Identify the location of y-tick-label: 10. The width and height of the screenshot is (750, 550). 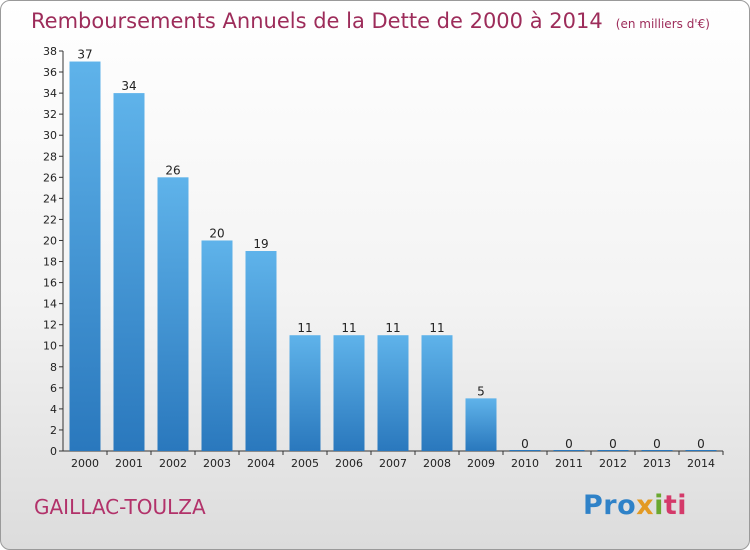
(50, 346).